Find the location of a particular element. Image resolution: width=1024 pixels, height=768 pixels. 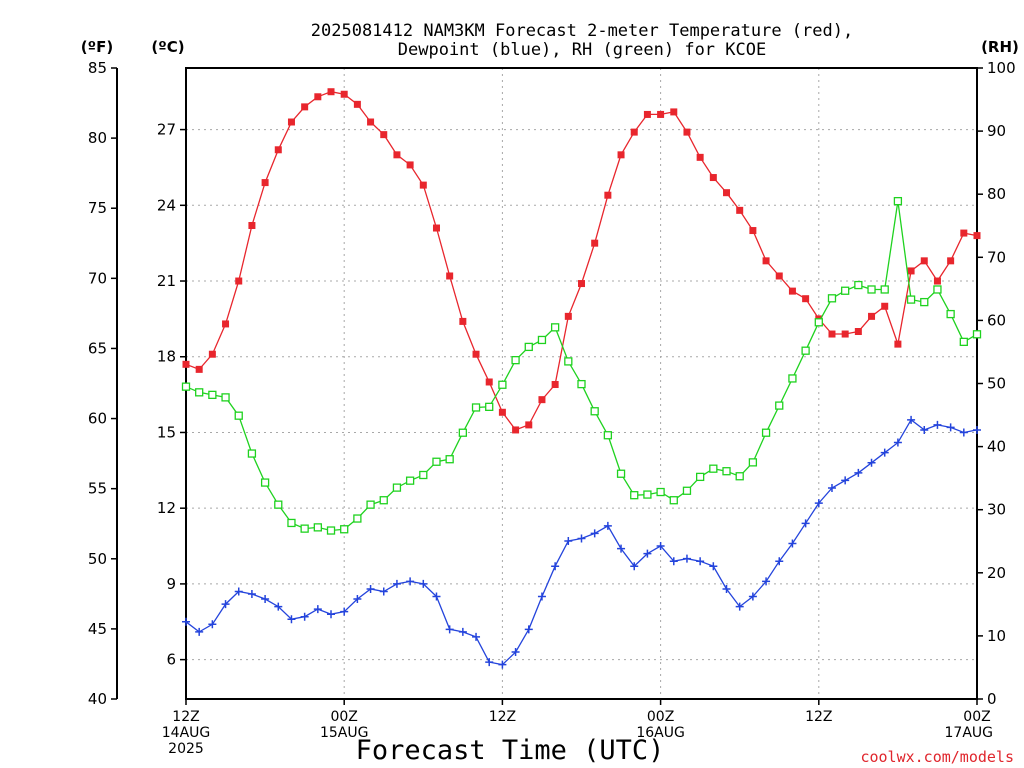

rh-unit-label: (RH) is located at coordinates (1000, 47).